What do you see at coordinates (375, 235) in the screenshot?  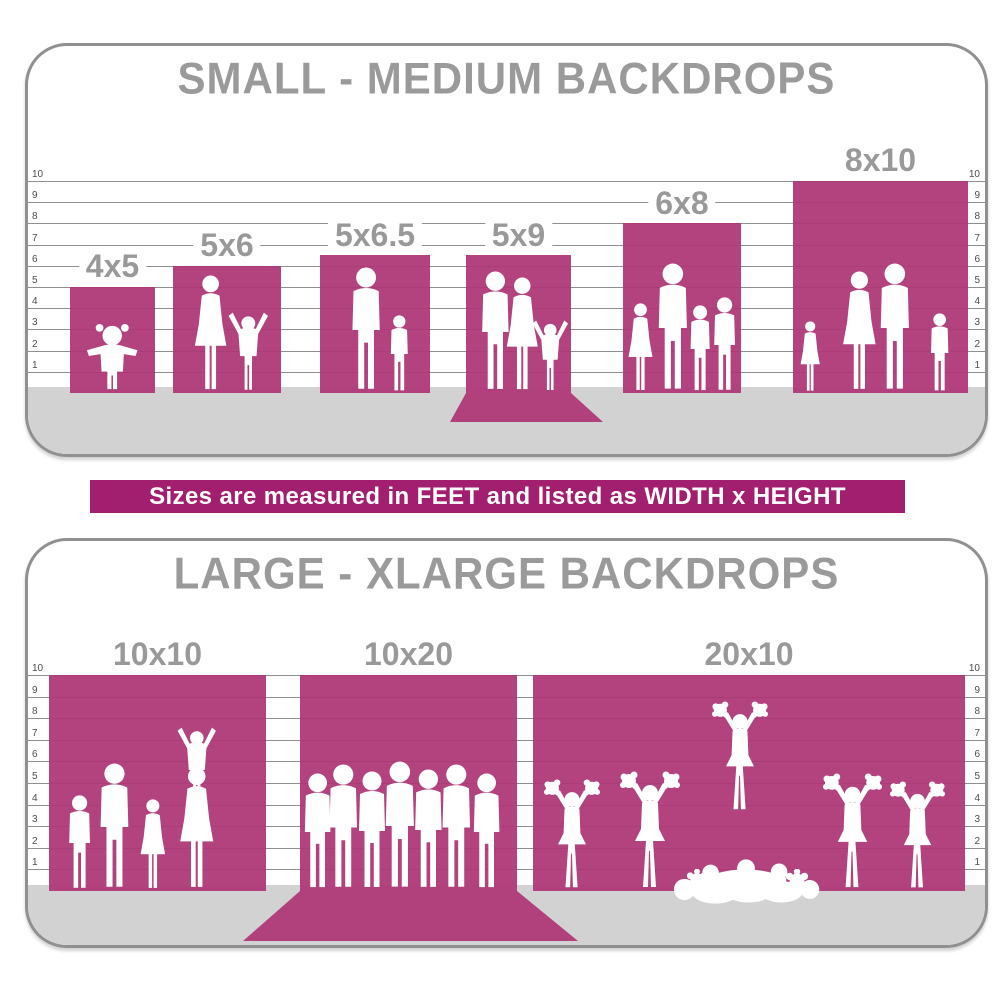 I see `size-label-5x6.5: 5x6.5` at bounding box center [375, 235].